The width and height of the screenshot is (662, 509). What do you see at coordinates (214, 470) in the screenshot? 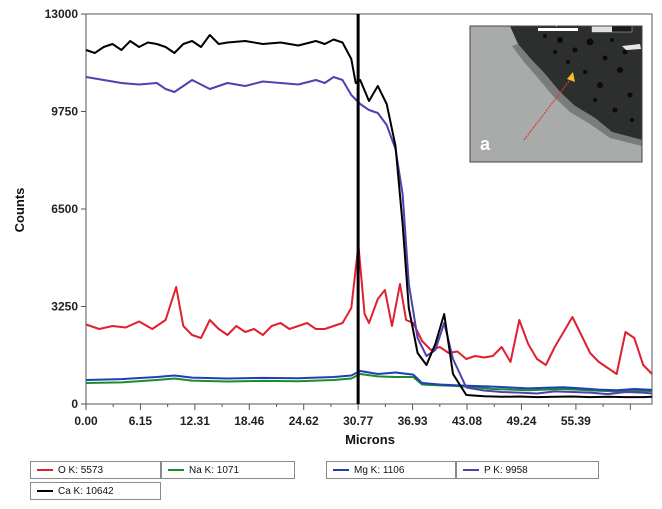
I see `legend-label: Na K: 1071` at bounding box center [214, 470].